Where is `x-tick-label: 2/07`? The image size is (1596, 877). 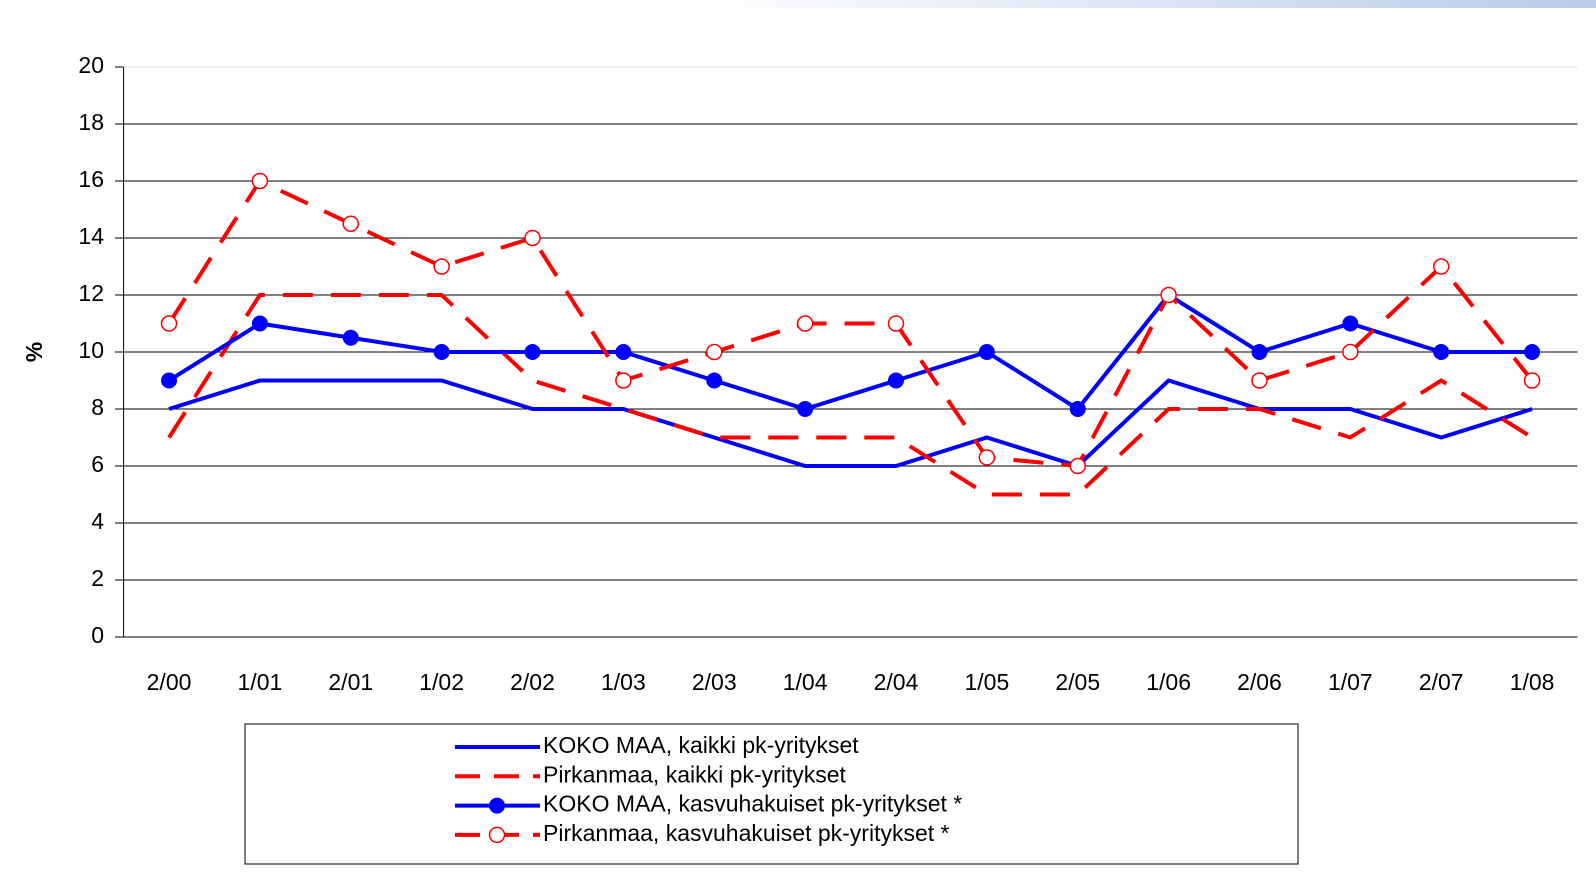 x-tick-label: 2/07 is located at coordinates (1441, 682).